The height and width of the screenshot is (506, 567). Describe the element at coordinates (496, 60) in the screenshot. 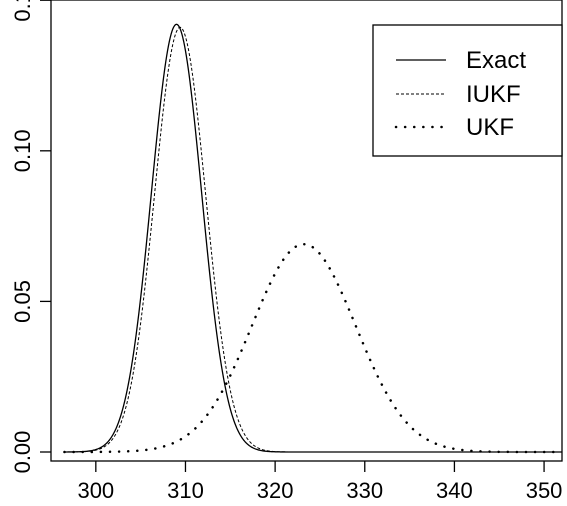

I see `legend-label-exact: Exact` at that location.